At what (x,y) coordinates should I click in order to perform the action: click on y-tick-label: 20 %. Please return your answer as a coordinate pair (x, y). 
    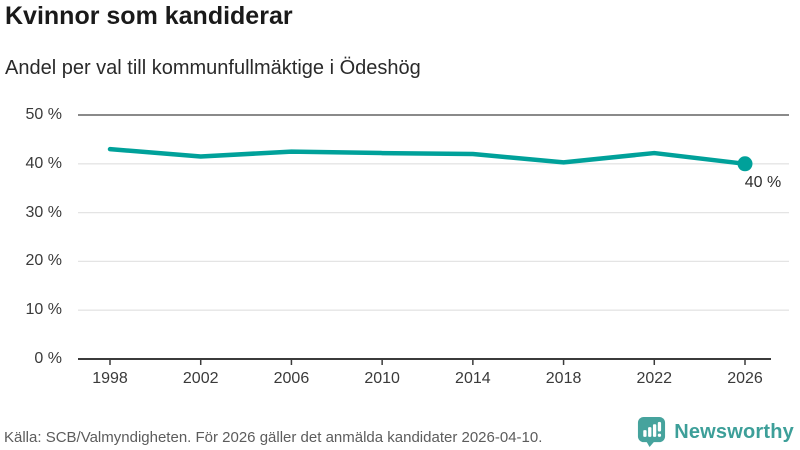
    Looking at the image, I should click on (43, 261).